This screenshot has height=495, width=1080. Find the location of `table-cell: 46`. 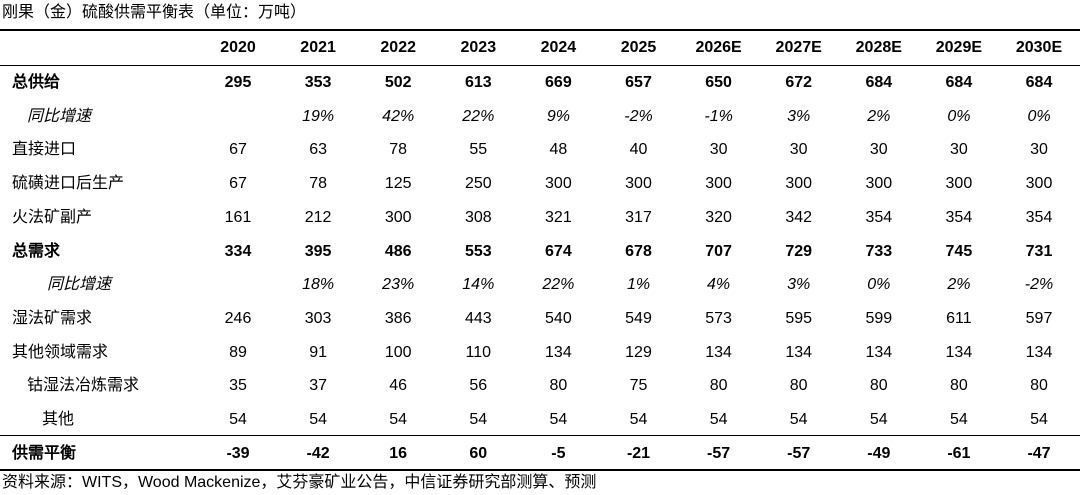

table-cell: 46 is located at coordinates (398, 386).